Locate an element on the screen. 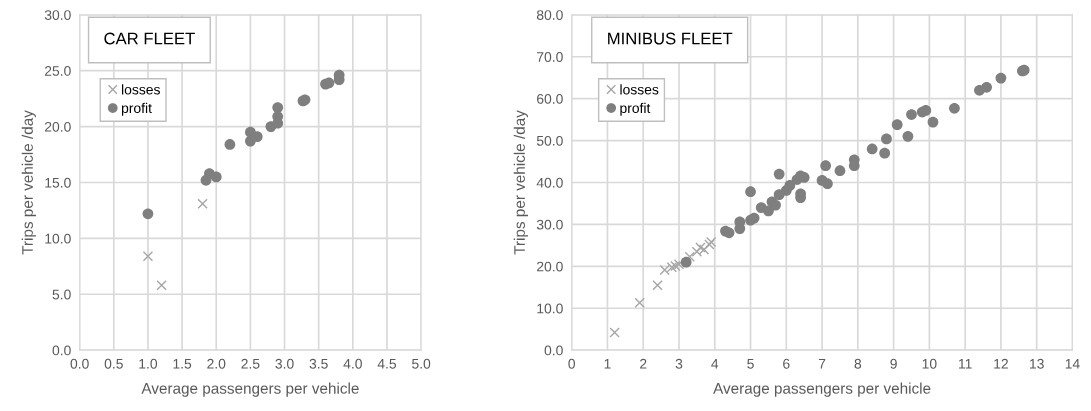 Image resolution: width=1091 pixels, height=411 pixels. x-tick-label: 12 is located at coordinates (1001, 363).